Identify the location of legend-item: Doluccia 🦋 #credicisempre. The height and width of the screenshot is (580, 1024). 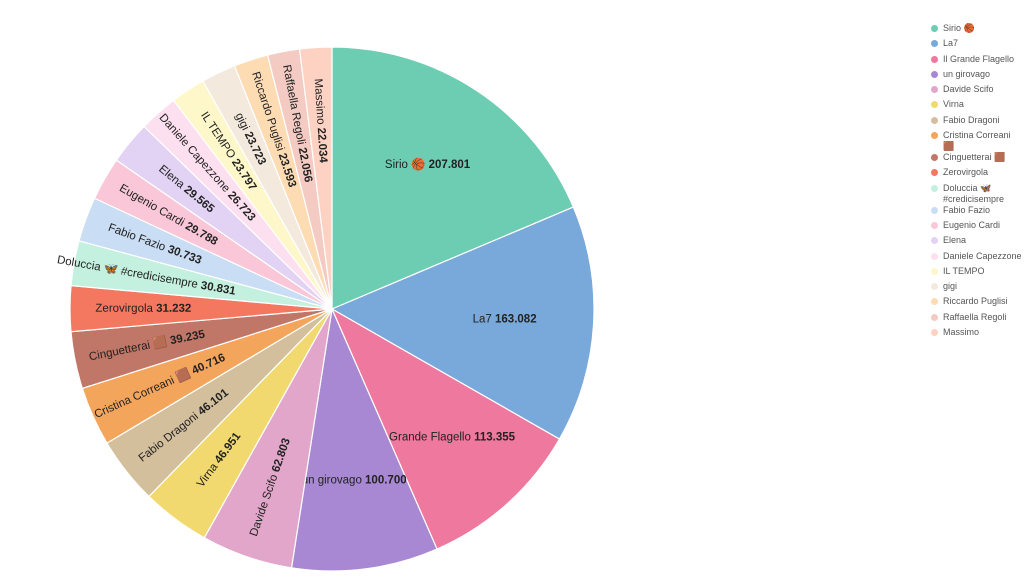
(976, 194).